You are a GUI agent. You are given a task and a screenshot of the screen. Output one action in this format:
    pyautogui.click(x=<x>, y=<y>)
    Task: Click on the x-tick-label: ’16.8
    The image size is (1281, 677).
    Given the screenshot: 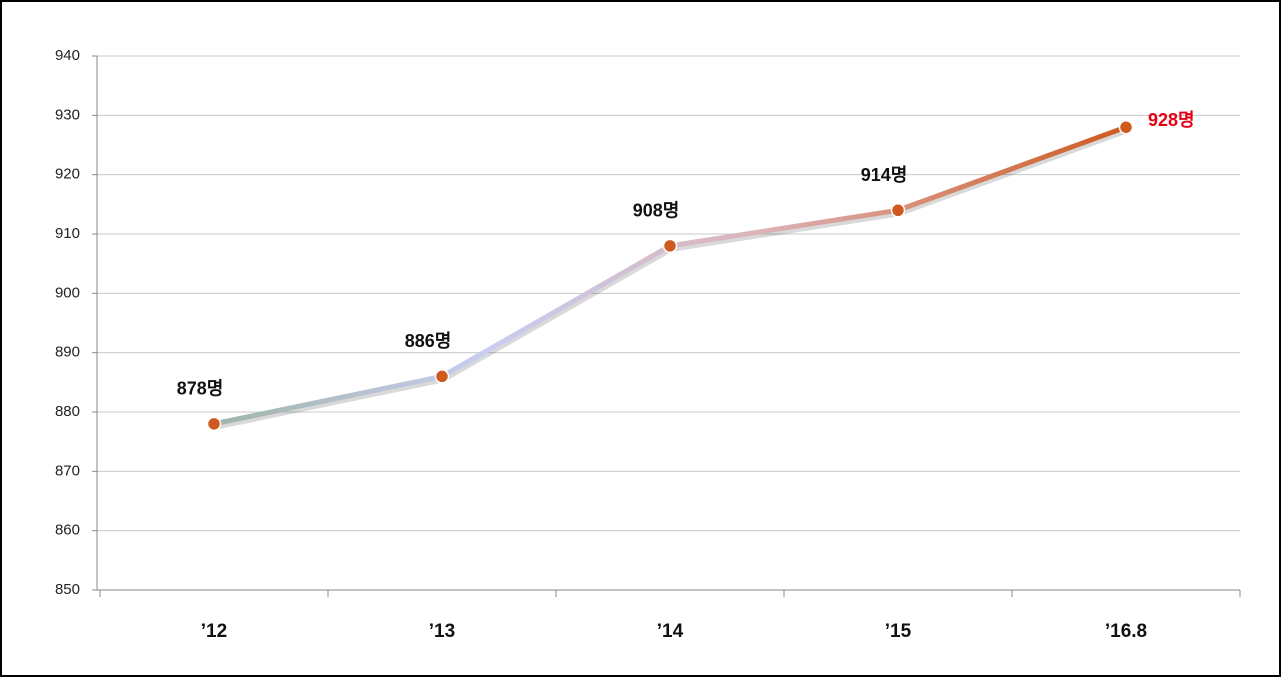 What is the action you would take?
    pyautogui.click(x=1126, y=631)
    